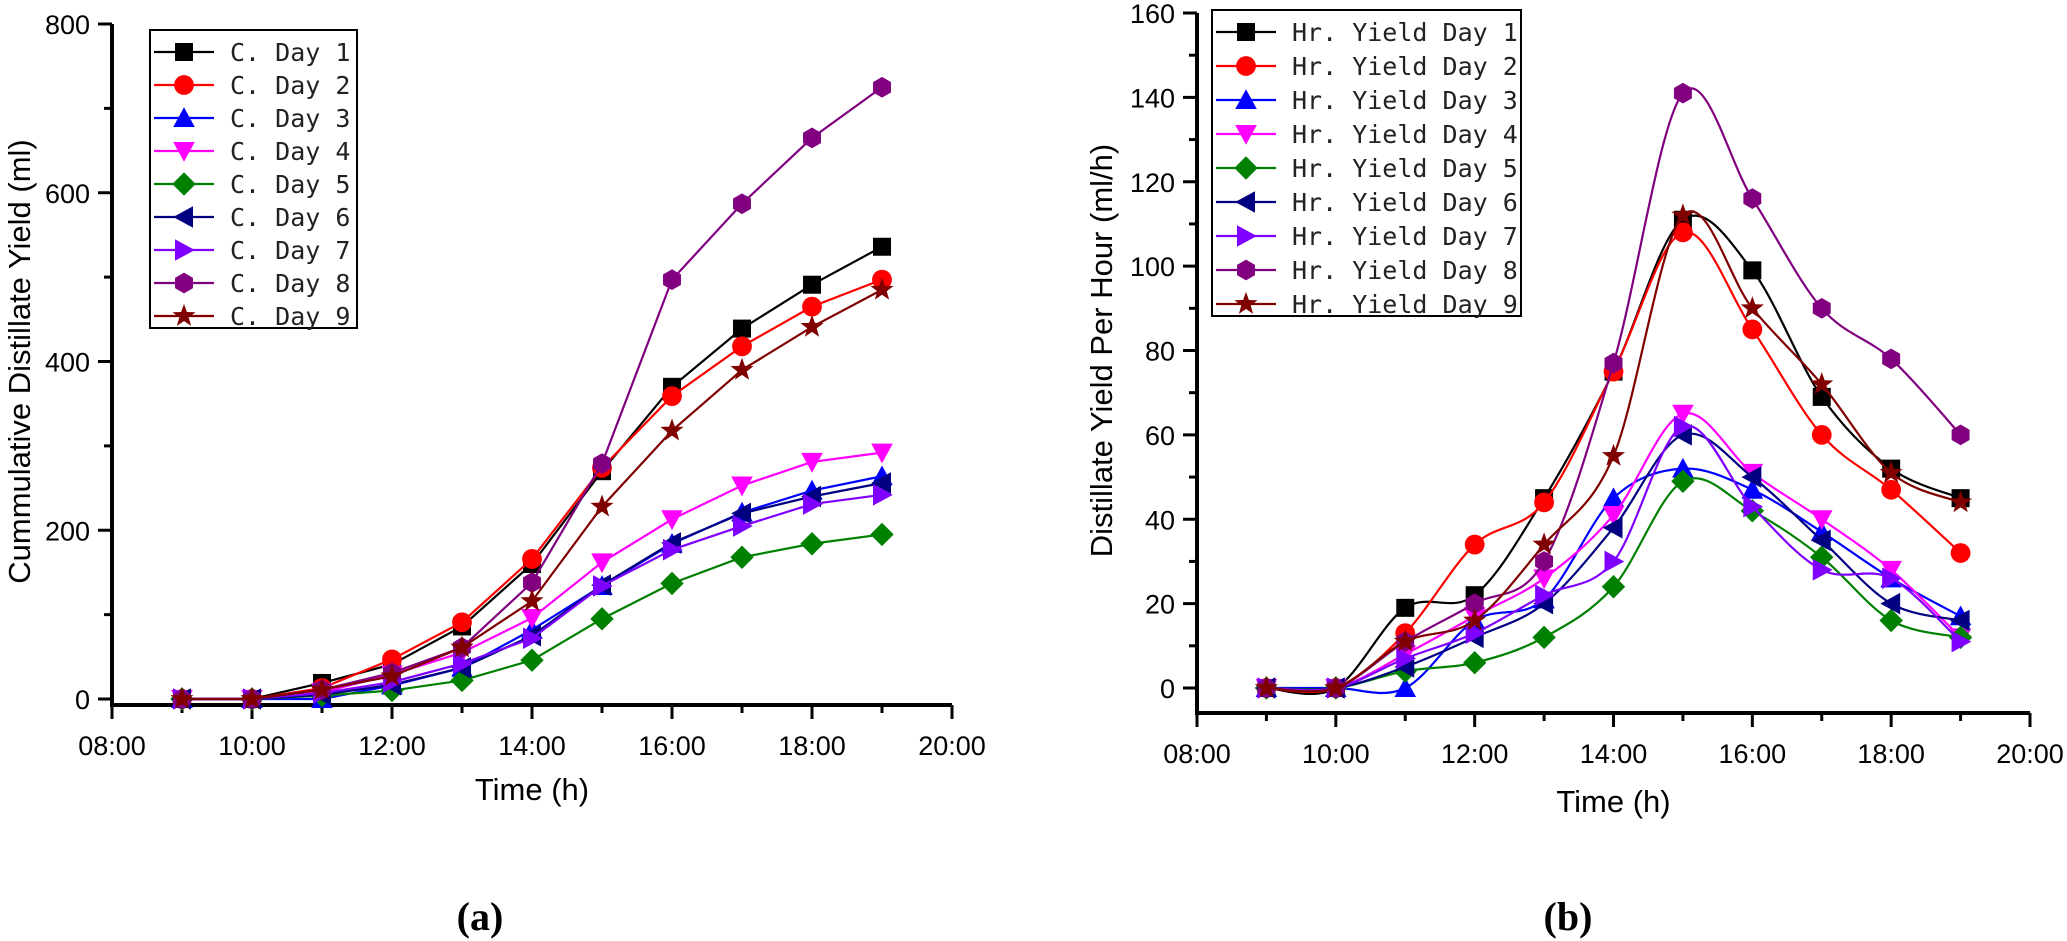 This screenshot has height=941, width=2067. What do you see at coordinates (1613, 801) in the screenshot?
I see `x-axis-title: Time (h)` at bounding box center [1613, 801].